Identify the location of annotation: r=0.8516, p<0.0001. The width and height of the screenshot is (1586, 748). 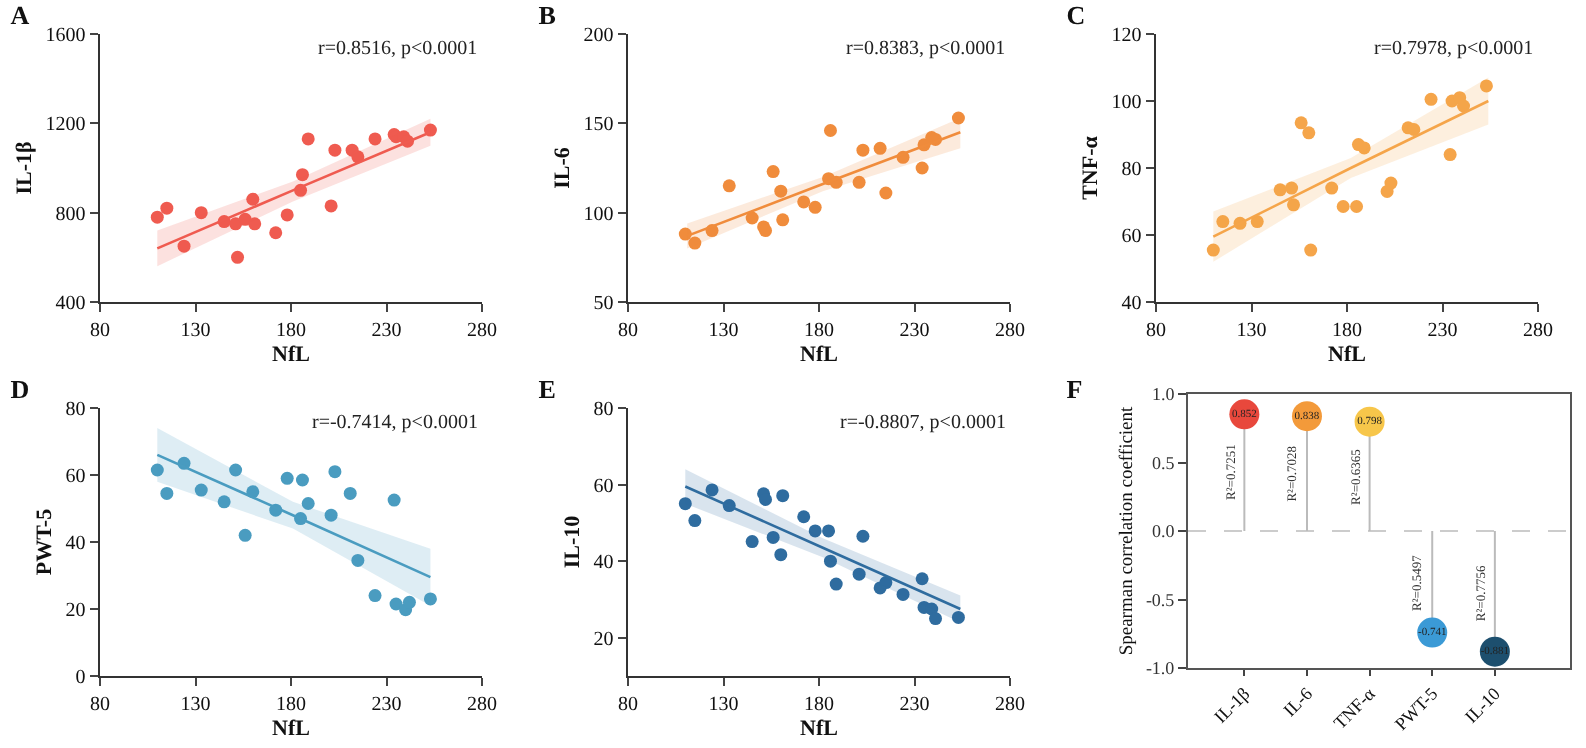
(398, 49).